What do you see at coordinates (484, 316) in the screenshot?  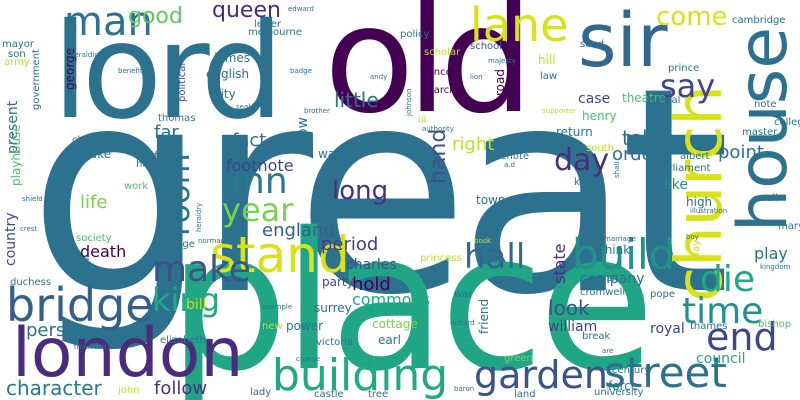 I see `word-friend: friend` at bounding box center [484, 316].